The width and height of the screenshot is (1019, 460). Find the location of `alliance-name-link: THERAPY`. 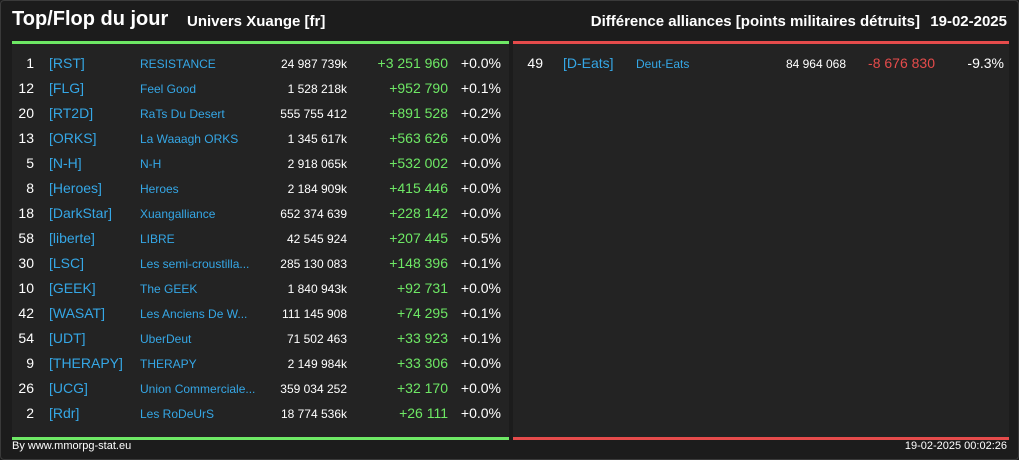

alliance-name-link: THERAPY is located at coordinates (168, 364).